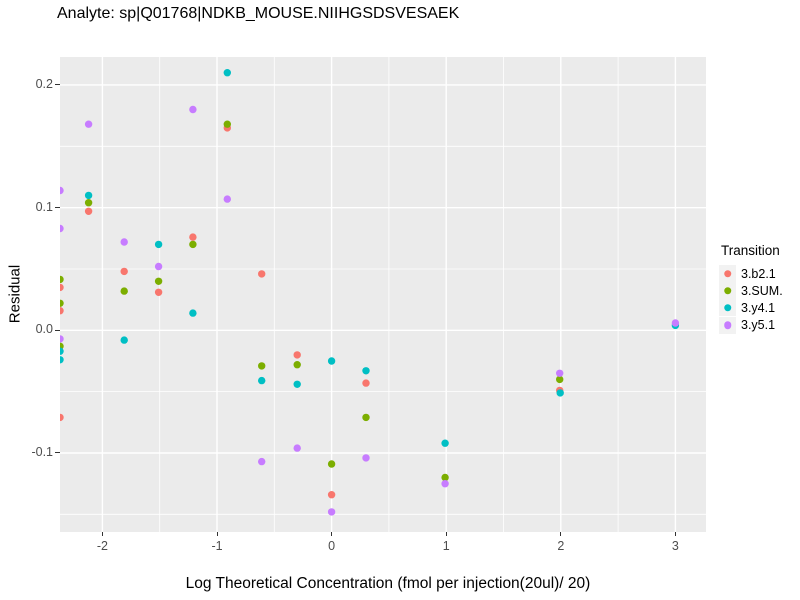 This screenshot has height=600, width=800. Describe the element at coordinates (332, 546) in the screenshot. I see `x-tick-label: 0` at that location.